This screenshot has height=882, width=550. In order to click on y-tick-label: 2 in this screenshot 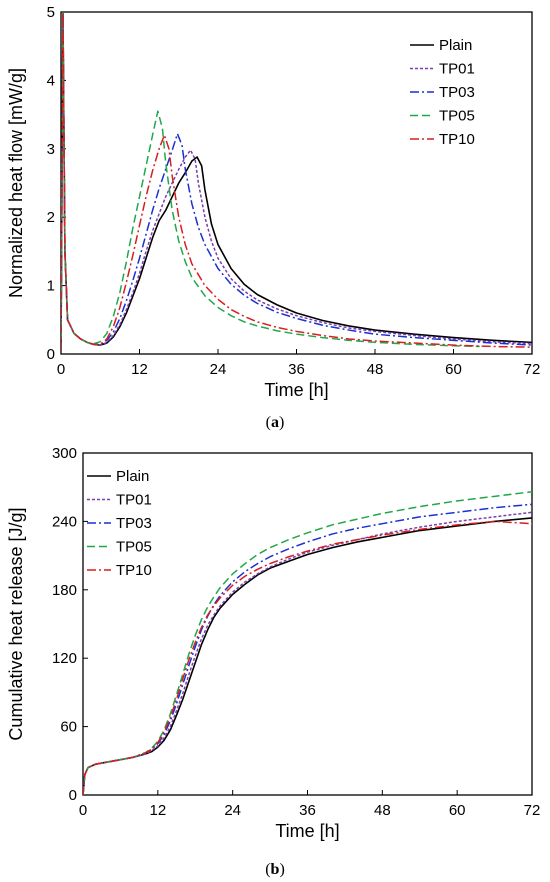, I will do `click(51, 217)`.